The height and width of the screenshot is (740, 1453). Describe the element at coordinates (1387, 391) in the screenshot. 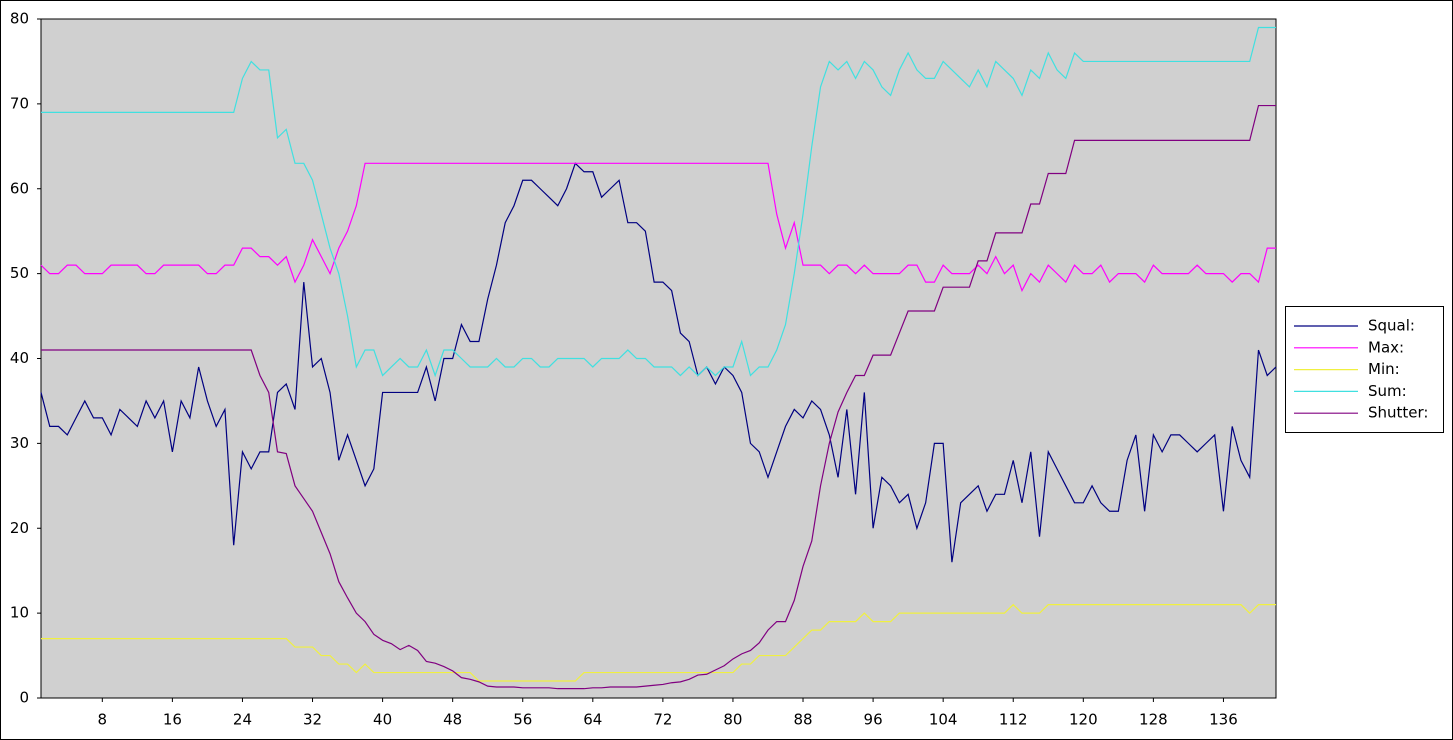

I see `legend-label: Sum:` at that location.